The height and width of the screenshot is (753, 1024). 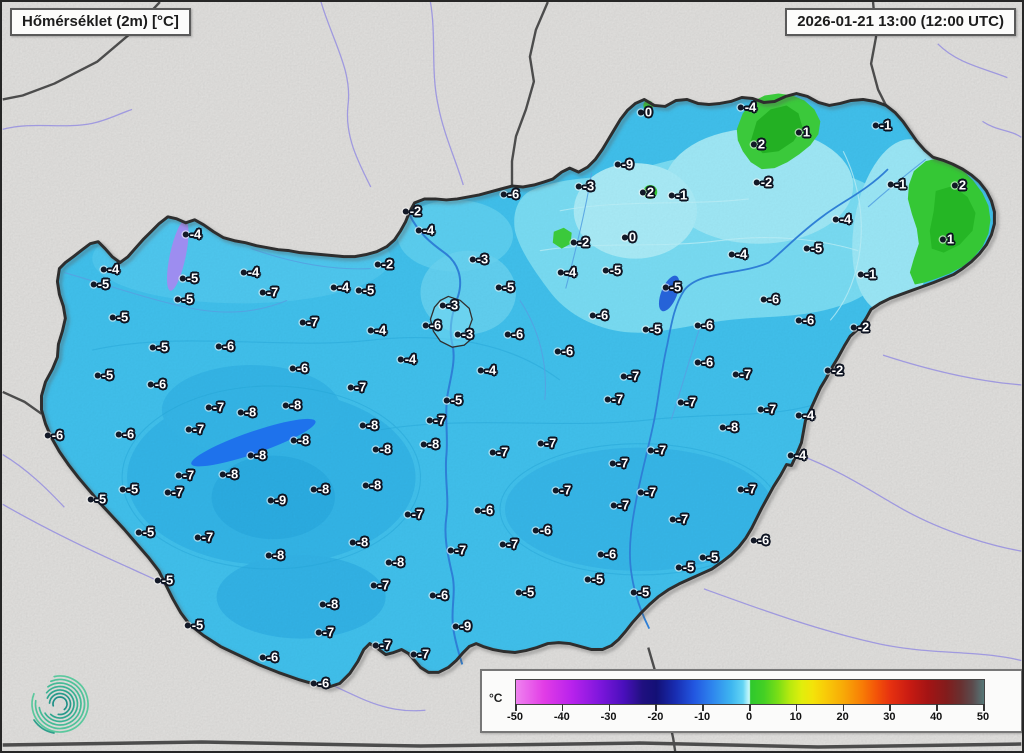 I want to click on colorbar-unit-label: °C, so click(x=496, y=698).